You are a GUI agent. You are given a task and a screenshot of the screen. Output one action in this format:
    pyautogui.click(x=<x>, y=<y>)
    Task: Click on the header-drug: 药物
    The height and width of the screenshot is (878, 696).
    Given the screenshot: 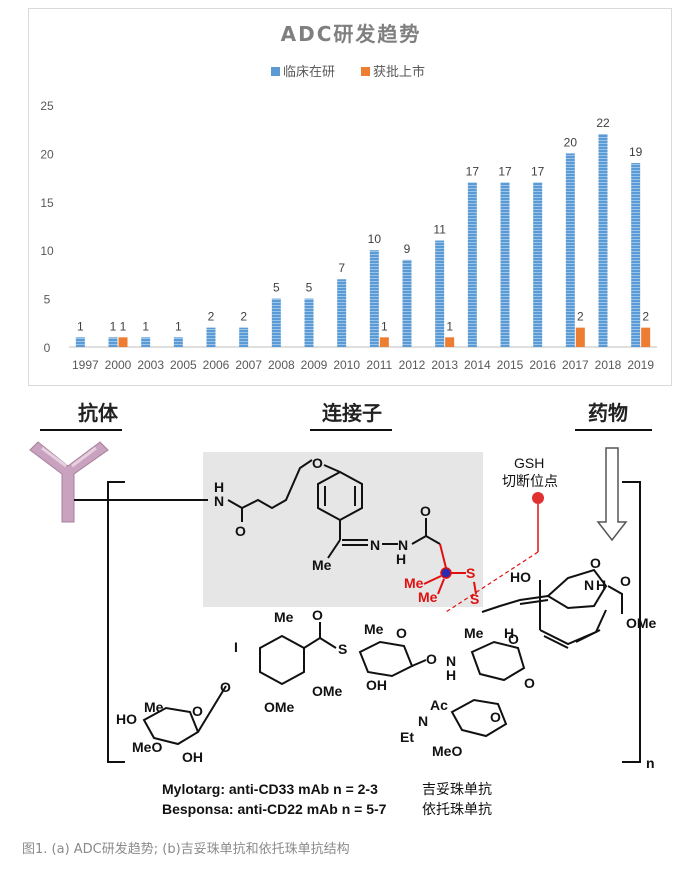 What is the action you would take?
    pyautogui.click(x=608, y=413)
    